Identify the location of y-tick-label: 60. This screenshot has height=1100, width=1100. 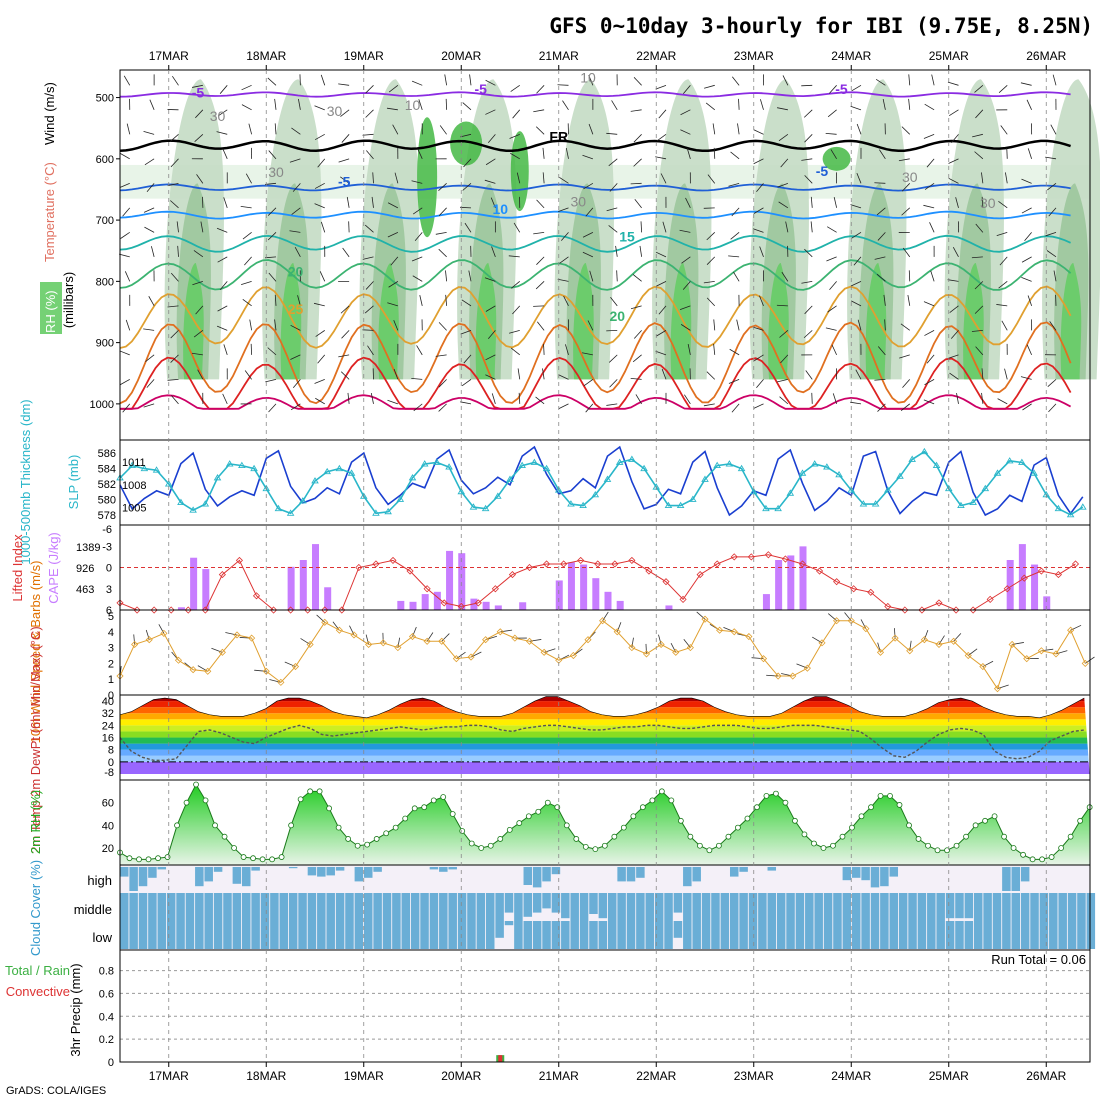
(108, 804).